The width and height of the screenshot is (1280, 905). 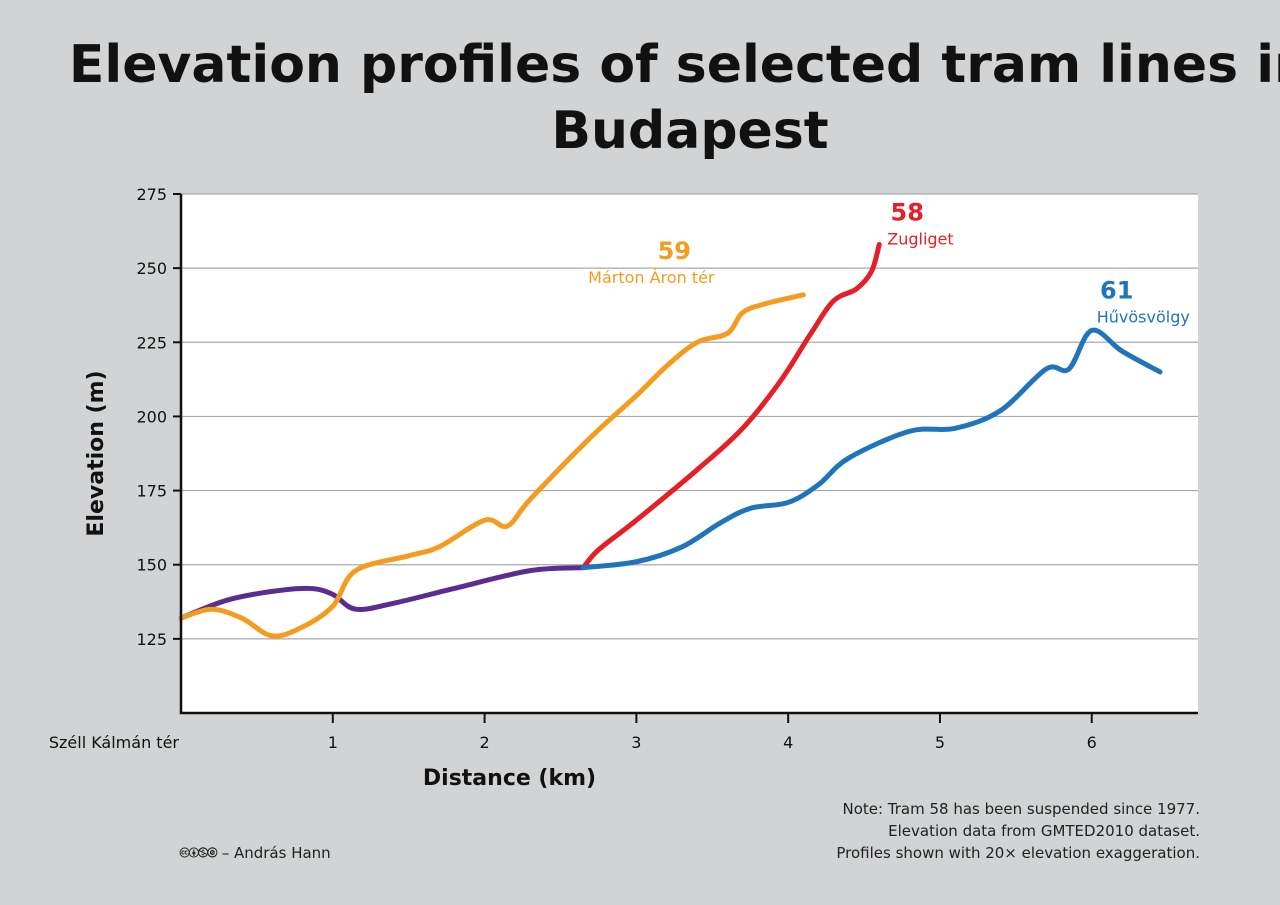 I want to click on x-tick-label: 1, so click(x=333, y=742).